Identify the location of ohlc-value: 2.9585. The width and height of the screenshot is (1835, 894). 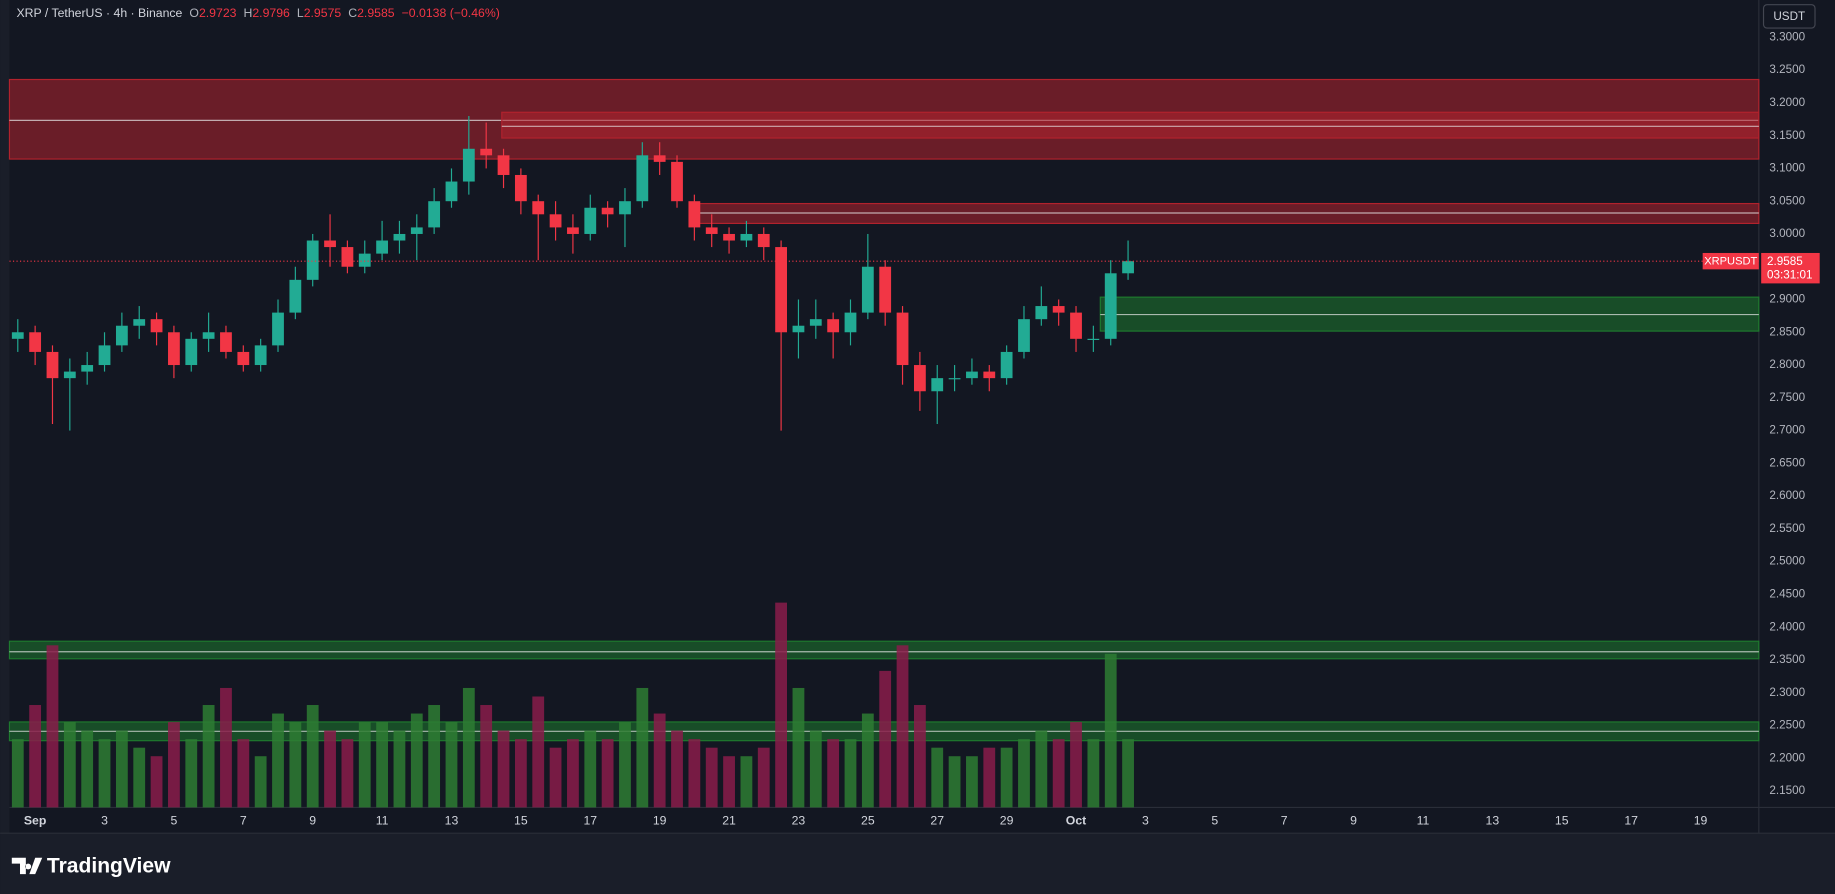
(376, 13).